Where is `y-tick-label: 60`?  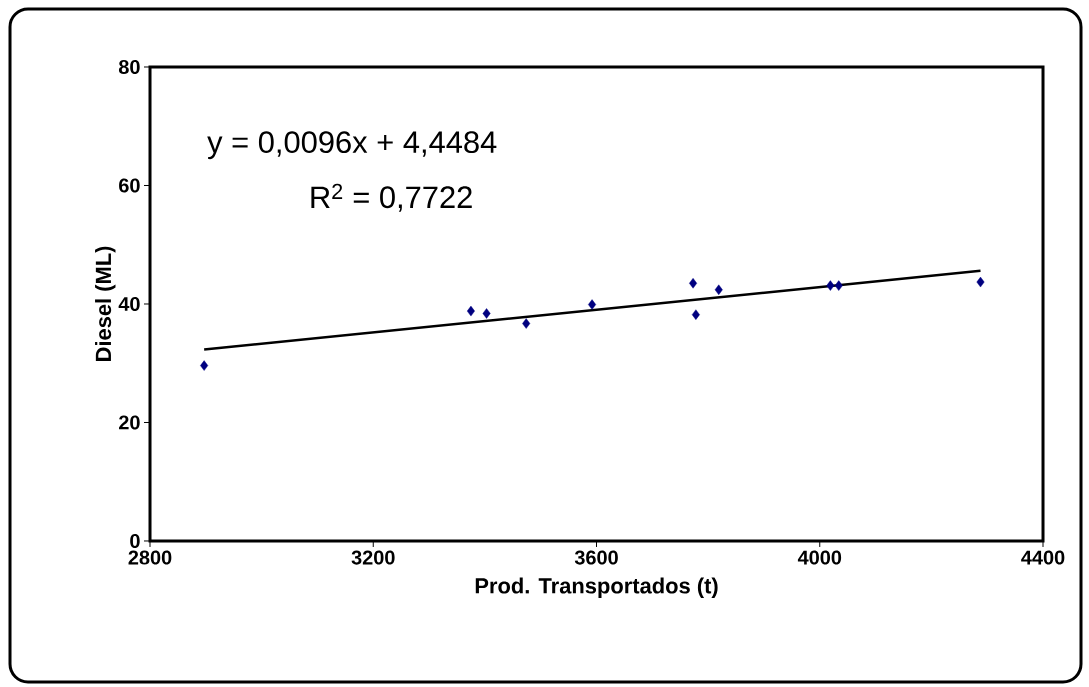 y-tick-label: 60 is located at coordinates (129, 185).